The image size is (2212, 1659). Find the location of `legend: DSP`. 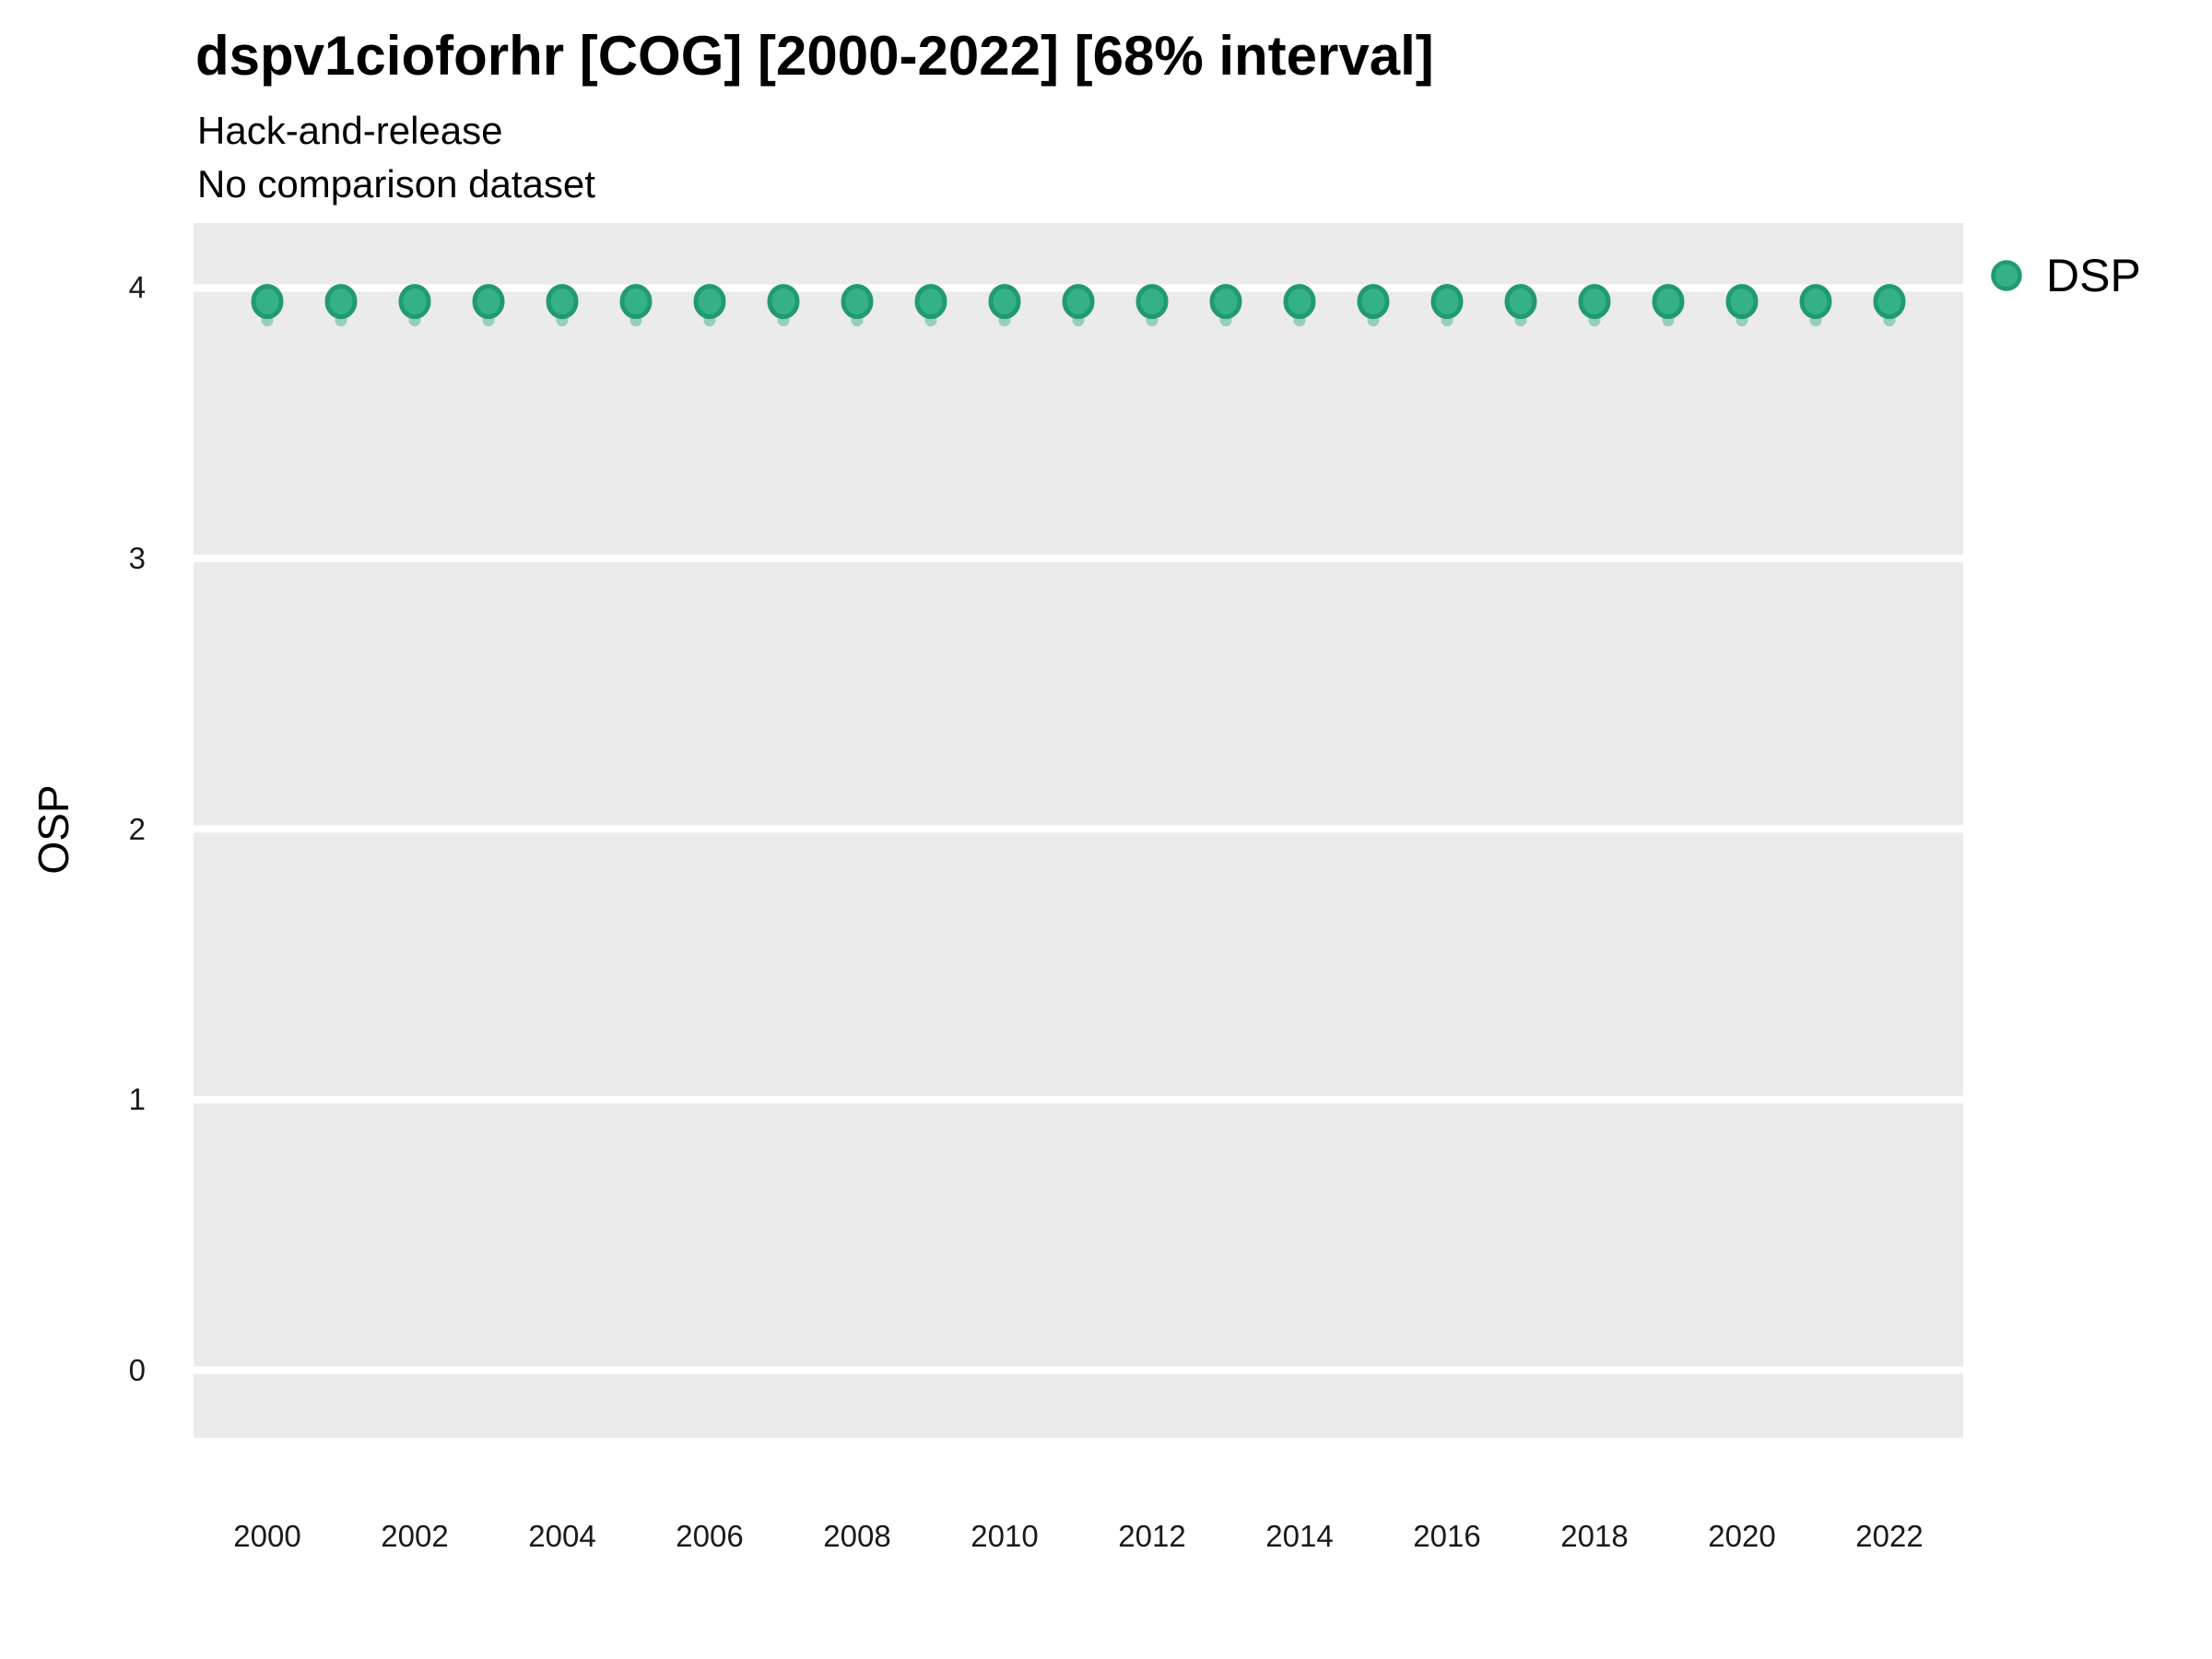

legend: DSP is located at coordinates (2065, 275).